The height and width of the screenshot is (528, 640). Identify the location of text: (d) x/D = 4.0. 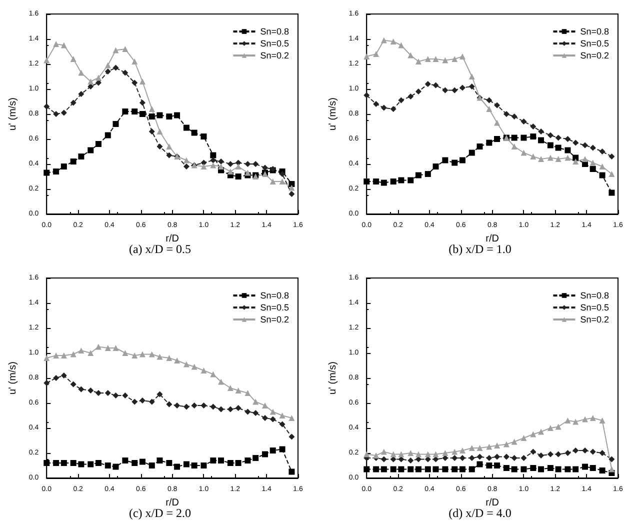
(480, 513).